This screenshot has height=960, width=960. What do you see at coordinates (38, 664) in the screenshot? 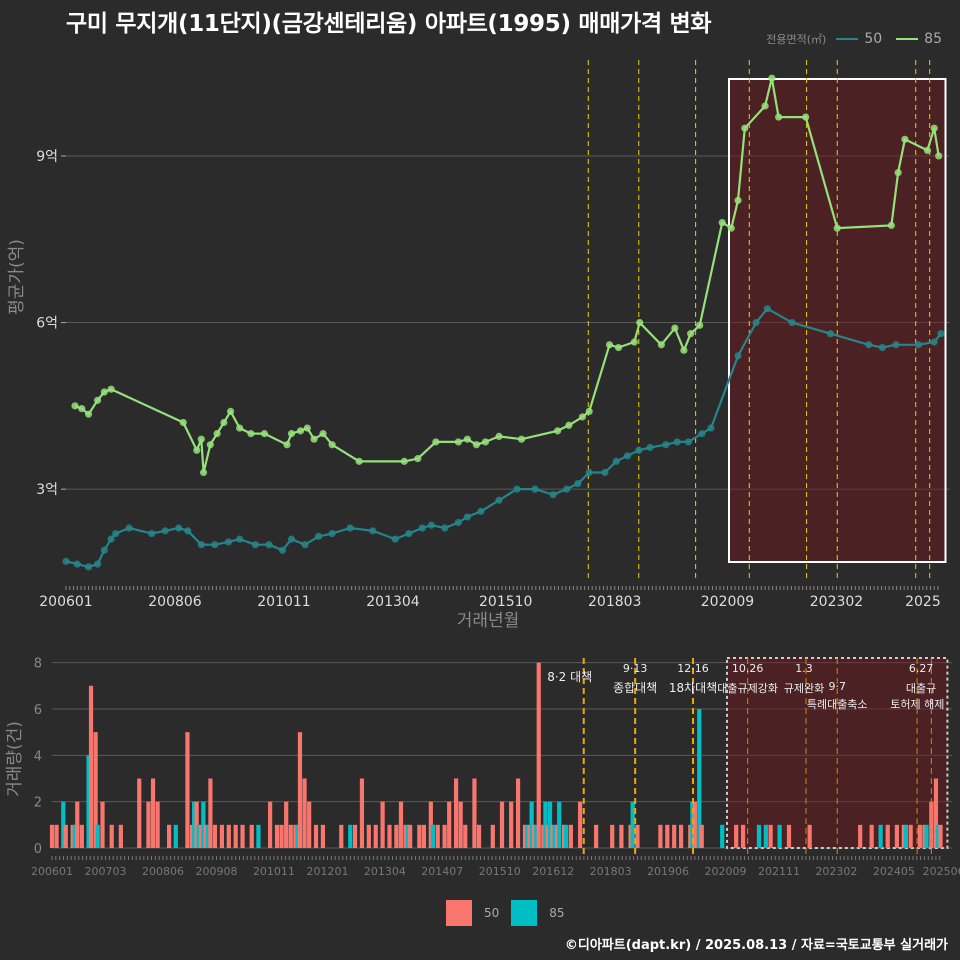
I see `y-tick-label: 8` at bounding box center [38, 664].